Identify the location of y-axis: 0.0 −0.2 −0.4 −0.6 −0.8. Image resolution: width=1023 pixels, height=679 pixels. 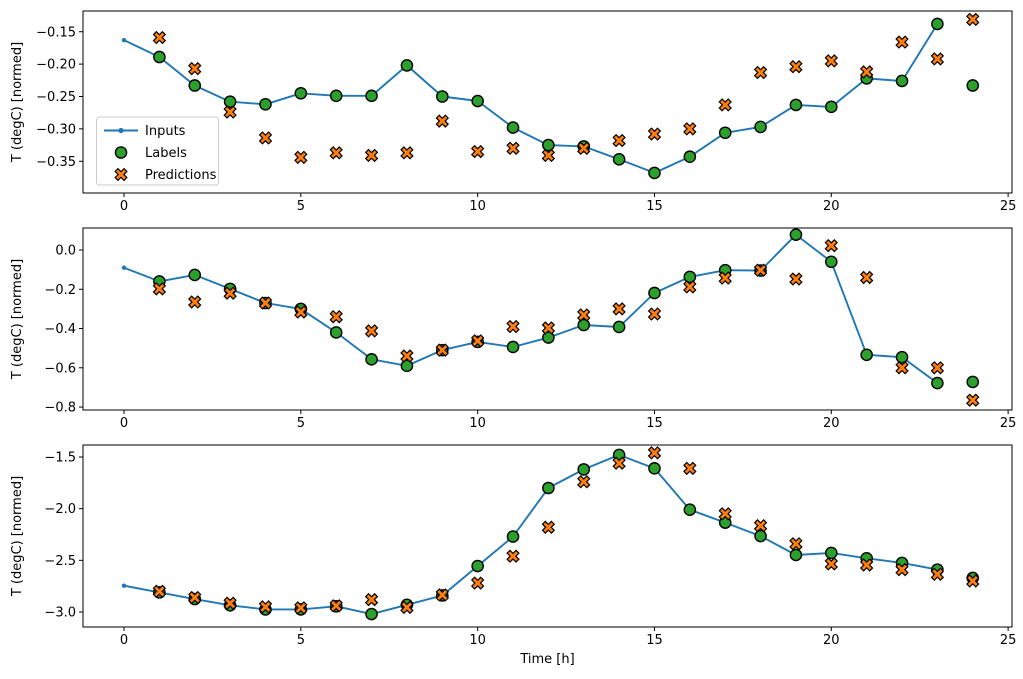
(63, 330).